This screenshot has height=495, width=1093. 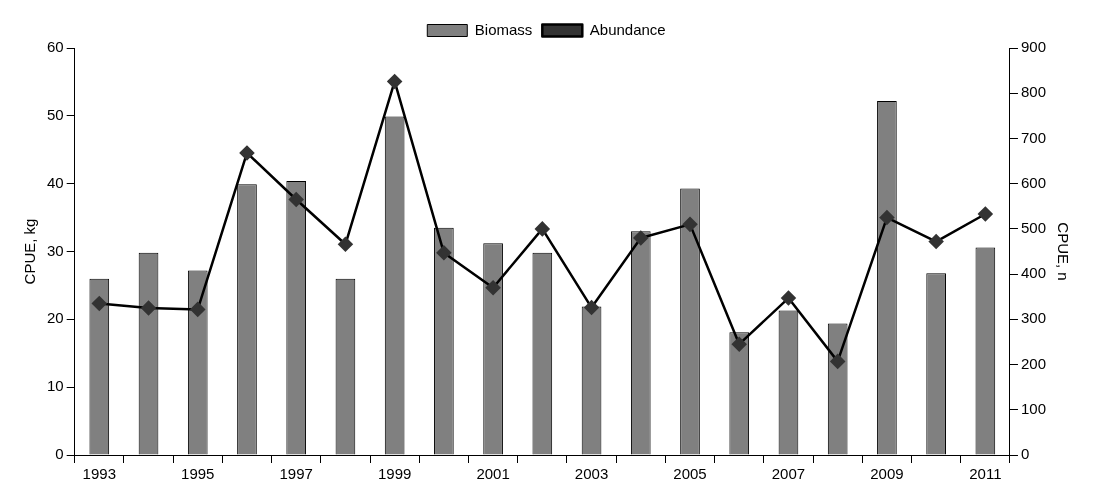 What do you see at coordinates (503, 29) in the screenshot?
I see `legend-label: Biomass` at bounding box center [503, 29].